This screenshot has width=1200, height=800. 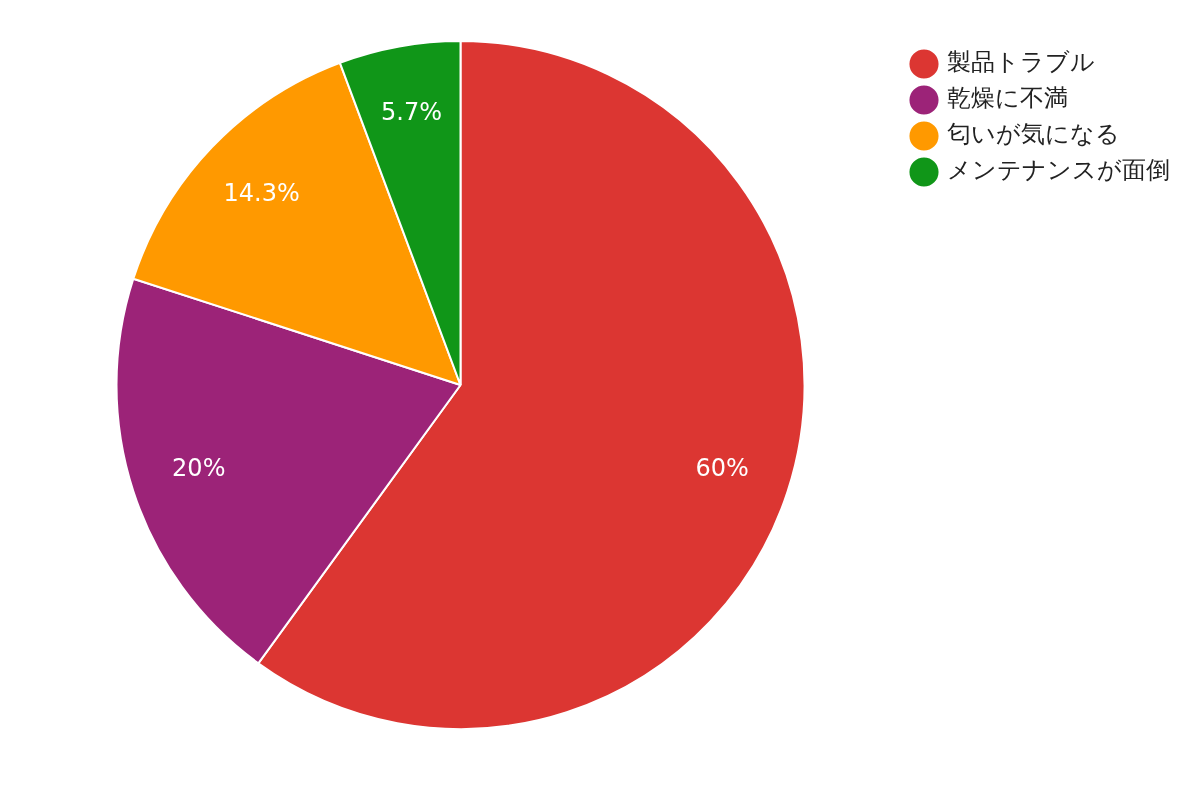 I want to click on legend-label: 匂いが気になる, so click(x=1033, y=134).